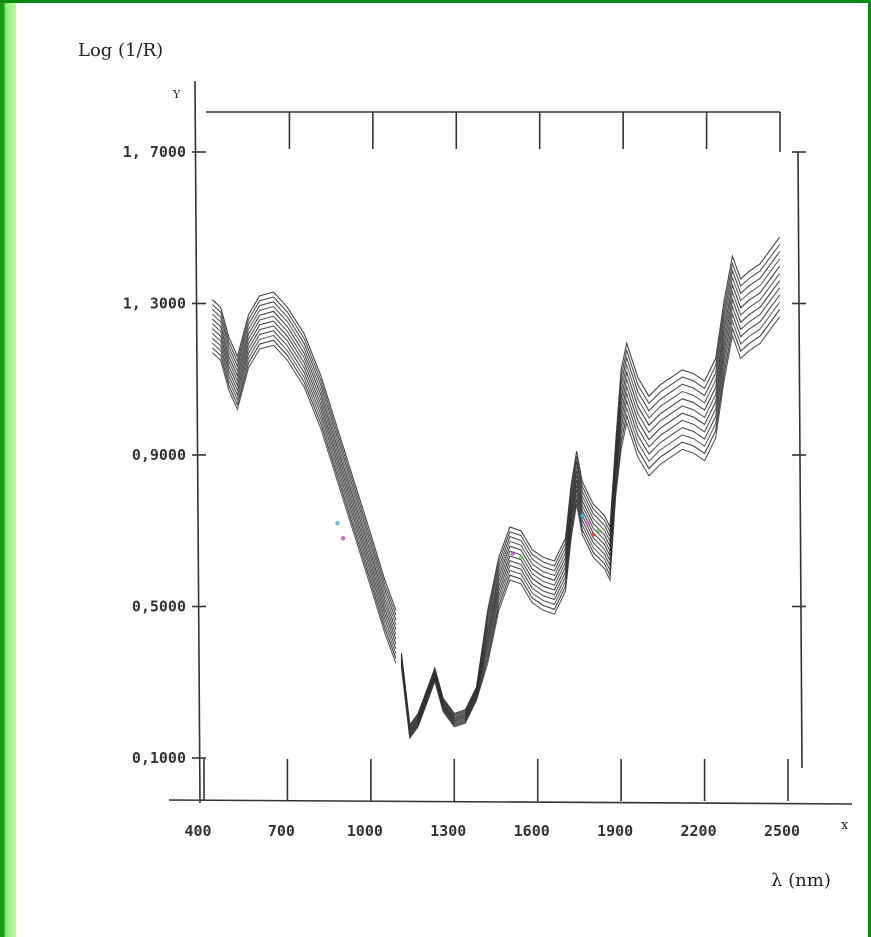 This screenshot has width=871, height=937. I want to click on y-axis-letter: Y, so click(176, 94).